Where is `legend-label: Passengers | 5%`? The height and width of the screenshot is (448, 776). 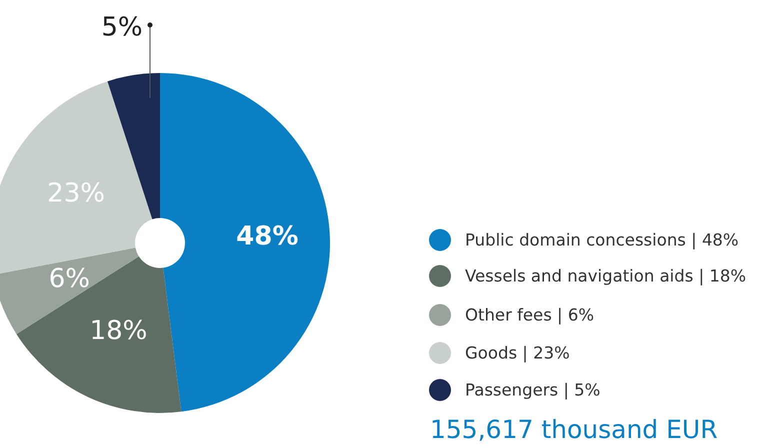 legend-label: Passengers | 5% is located at coordinates (532, 390).